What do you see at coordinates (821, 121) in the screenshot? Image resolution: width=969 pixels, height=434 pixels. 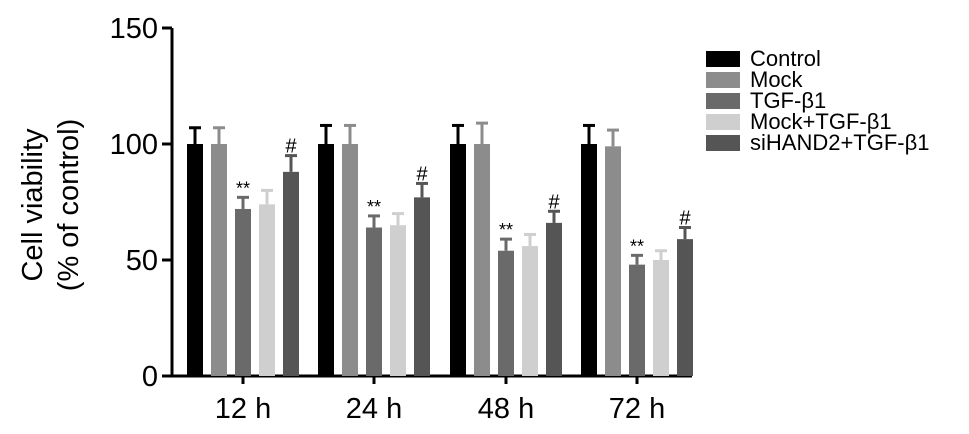 I see `legend-label: Mock+TGF-β1` at bounding box center [821, 121].